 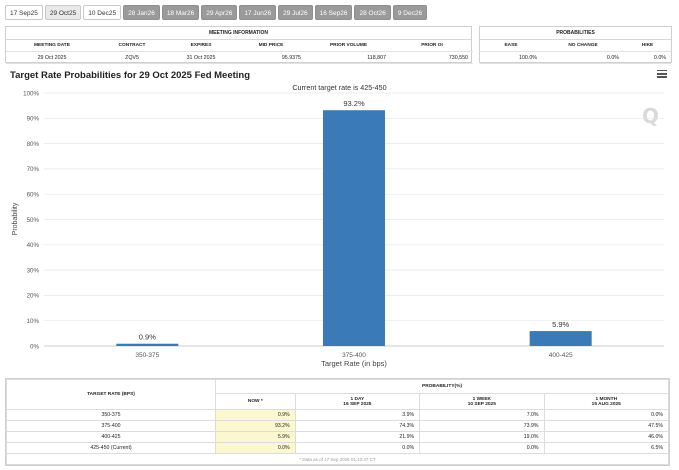 What do you see at coordinates (561, 355) in the screenshot?
I see `x-tick-label: 400-425` at bounding box center [561, 355].